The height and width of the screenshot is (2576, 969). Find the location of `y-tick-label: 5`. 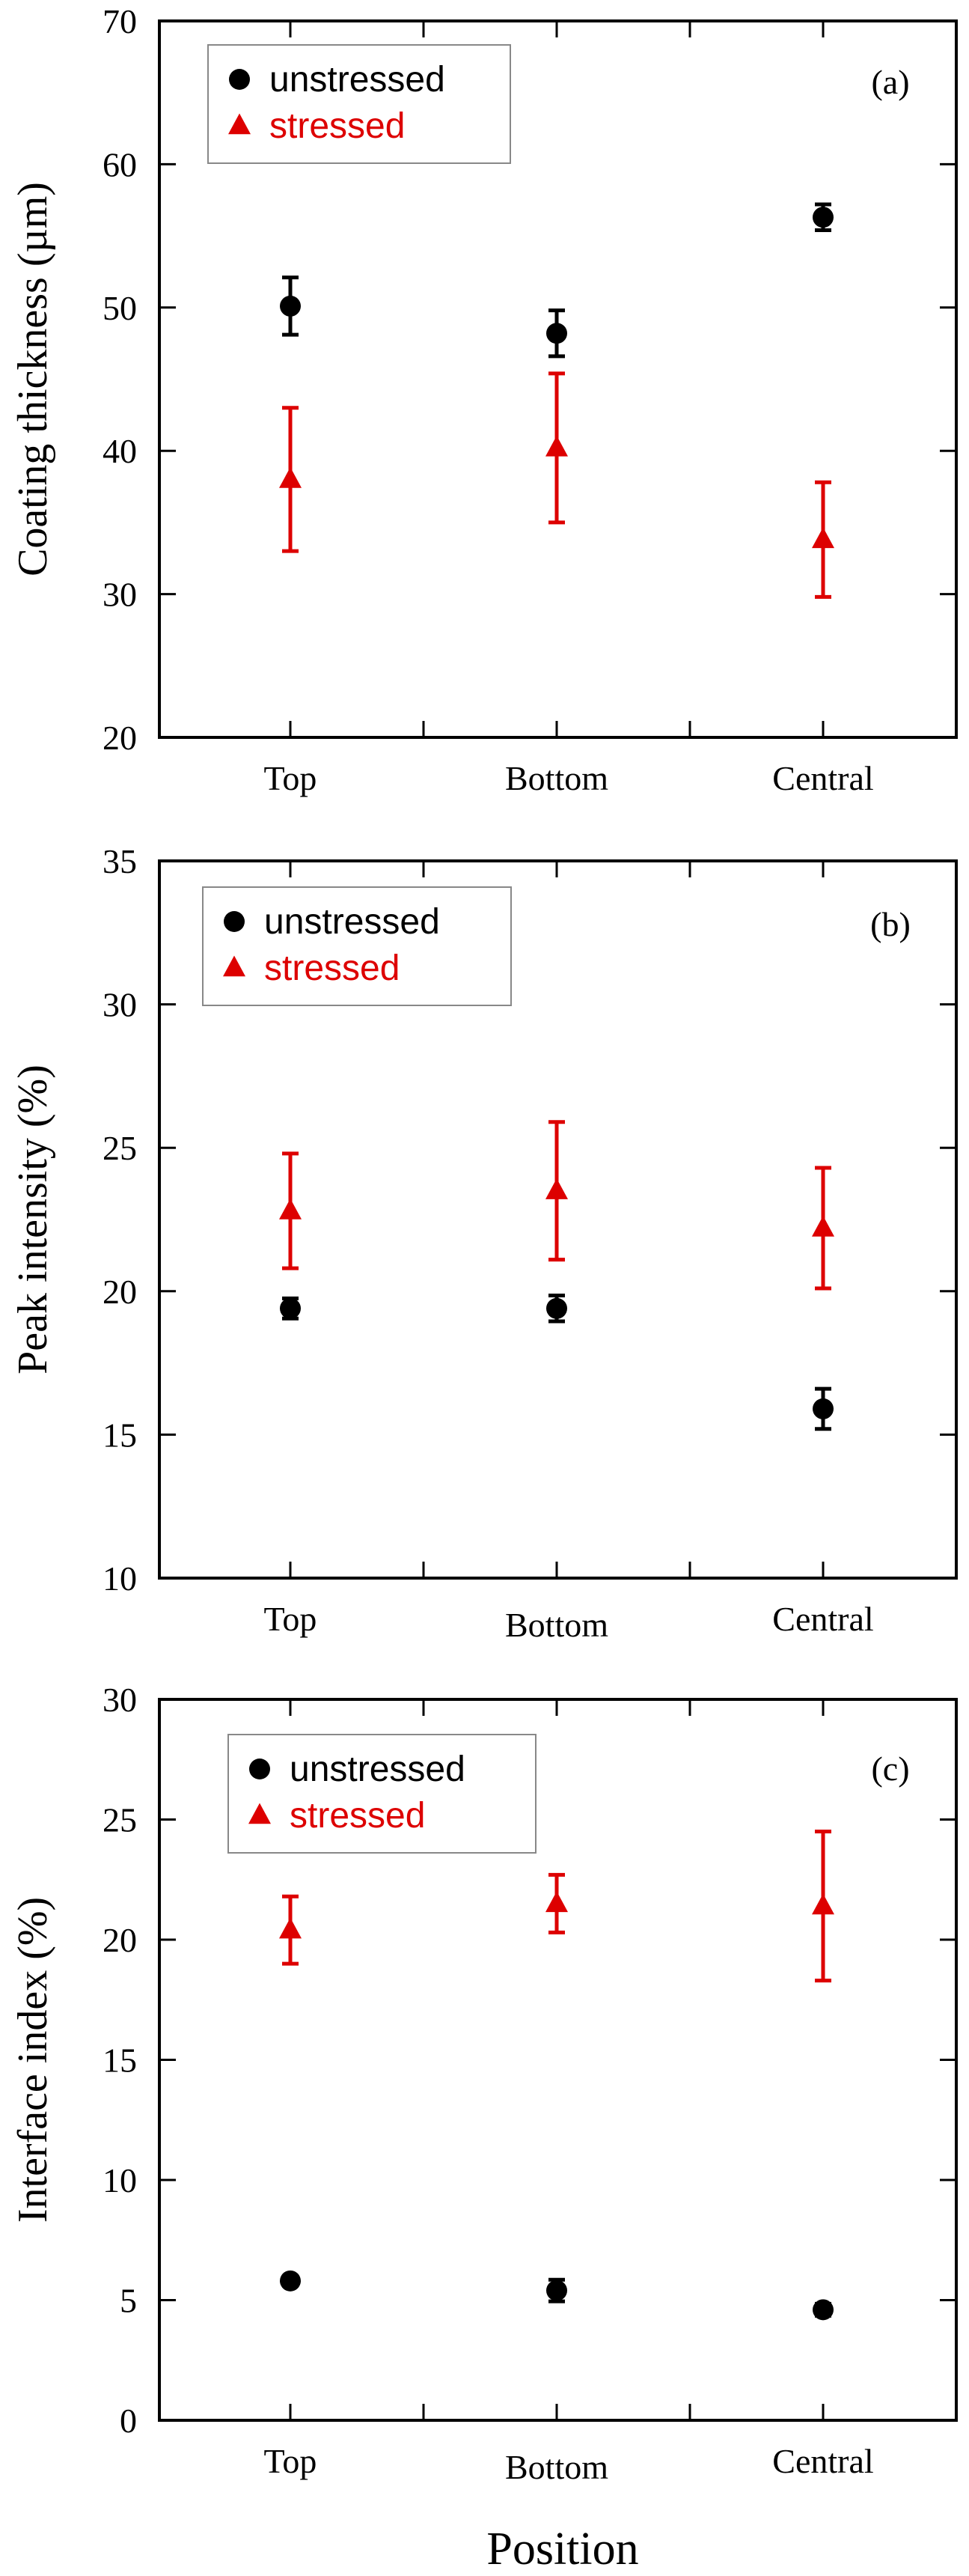

y-tick-label: 5 is located at coordinates (128, 2301).